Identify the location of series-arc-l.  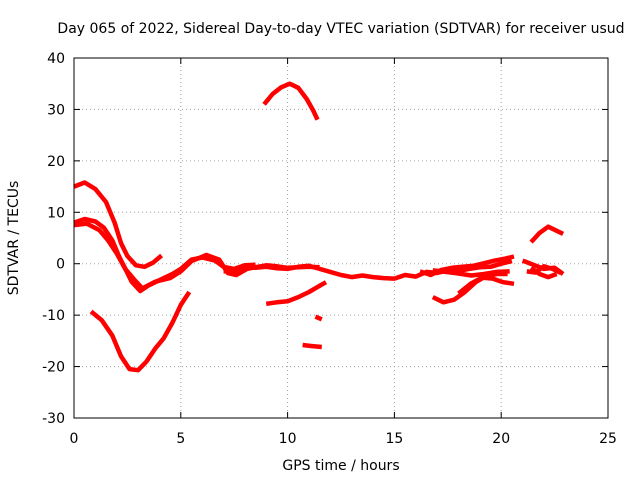
(486, 285).